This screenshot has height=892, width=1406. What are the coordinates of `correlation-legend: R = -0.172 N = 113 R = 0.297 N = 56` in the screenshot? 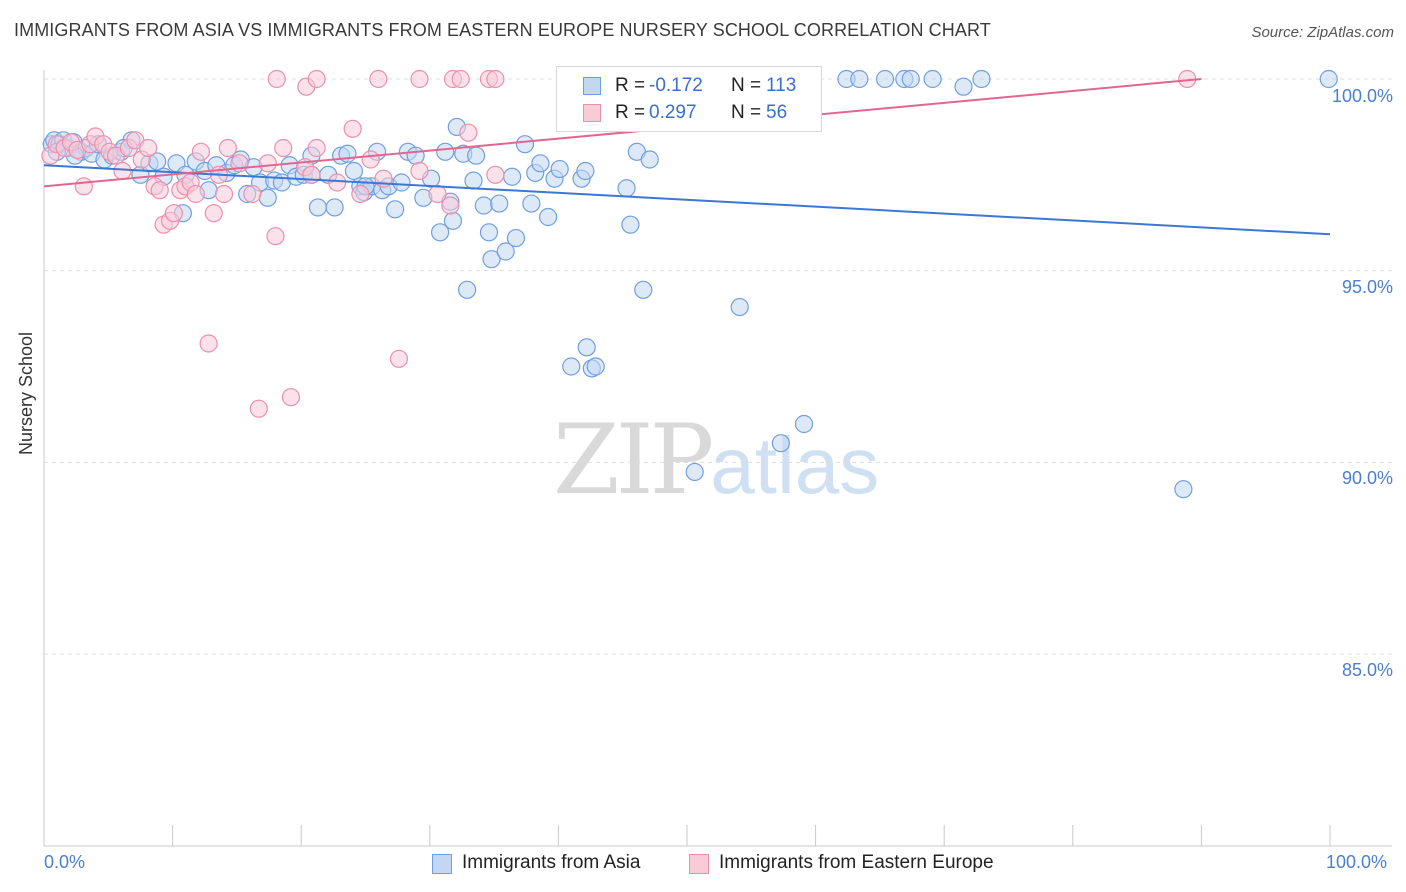 It's located at (689, 99).